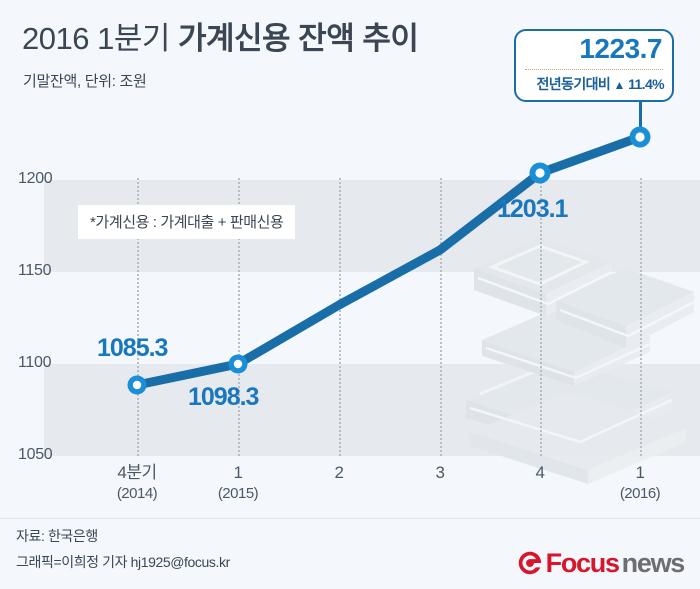 This screenshot has width=700, height=589. I want to click on logo-focus-text: Focus, so click(582, 563).